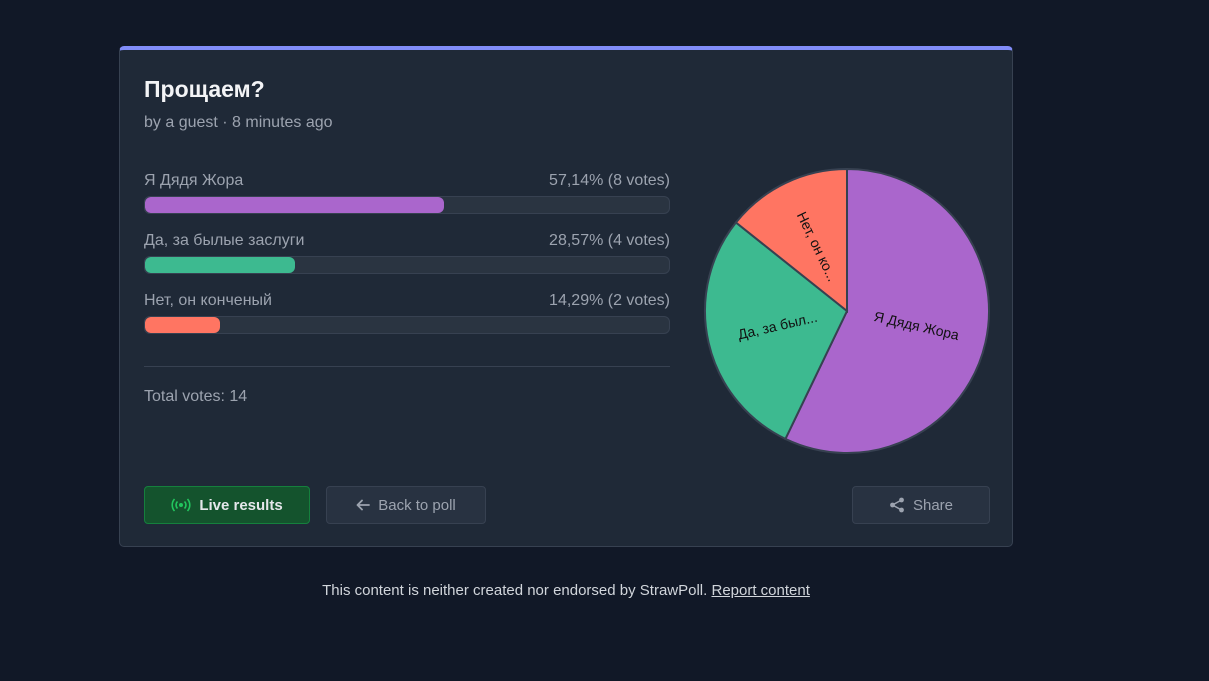  What do you see at coordinates (417, 505) in the screenshot?
I see `back-to-poll-label: Back to poll` at bounding box center [417, 505].